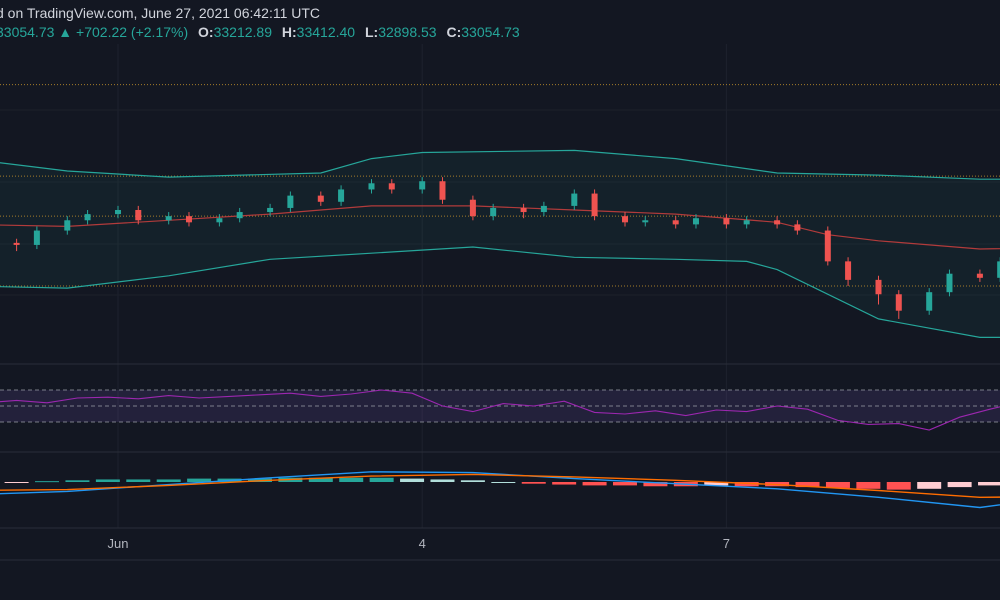 The width and height of the screenshot is (1000, 600). What do you see at coordinates (289, 32) in the screenshot?
I see `ohlc-high-label: H:` at bounding box center [289, 32].